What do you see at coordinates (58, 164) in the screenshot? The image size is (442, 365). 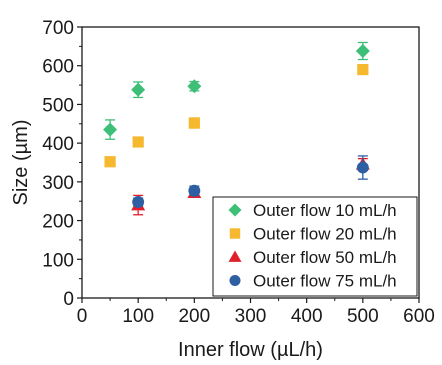 I see `y-tick-labels: 0 100 200 300 400 500 600 700` at bounding box center [58, 164].